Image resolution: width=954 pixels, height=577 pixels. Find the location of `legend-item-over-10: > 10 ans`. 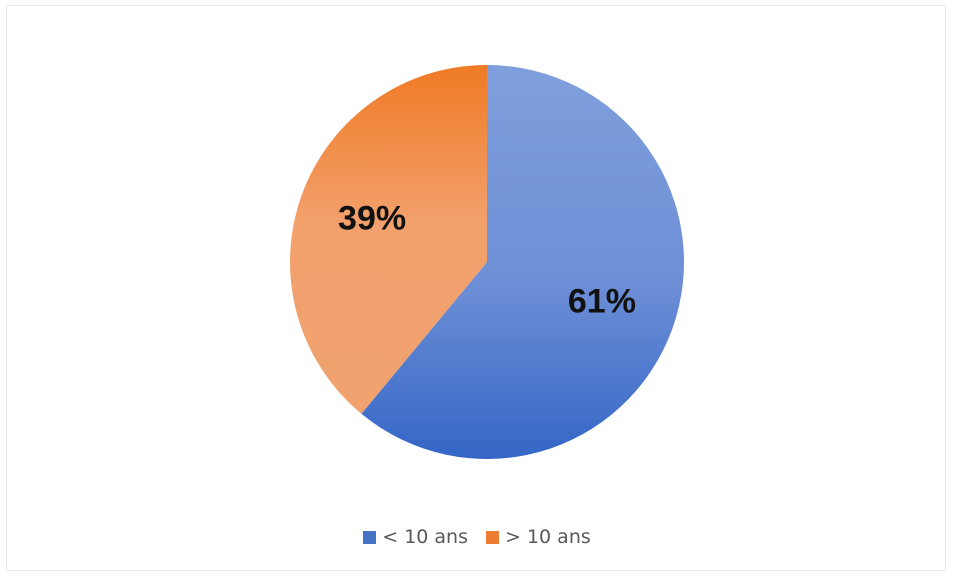

legend-item-over-10: > 10 ans is located at coordinates (538, 537).